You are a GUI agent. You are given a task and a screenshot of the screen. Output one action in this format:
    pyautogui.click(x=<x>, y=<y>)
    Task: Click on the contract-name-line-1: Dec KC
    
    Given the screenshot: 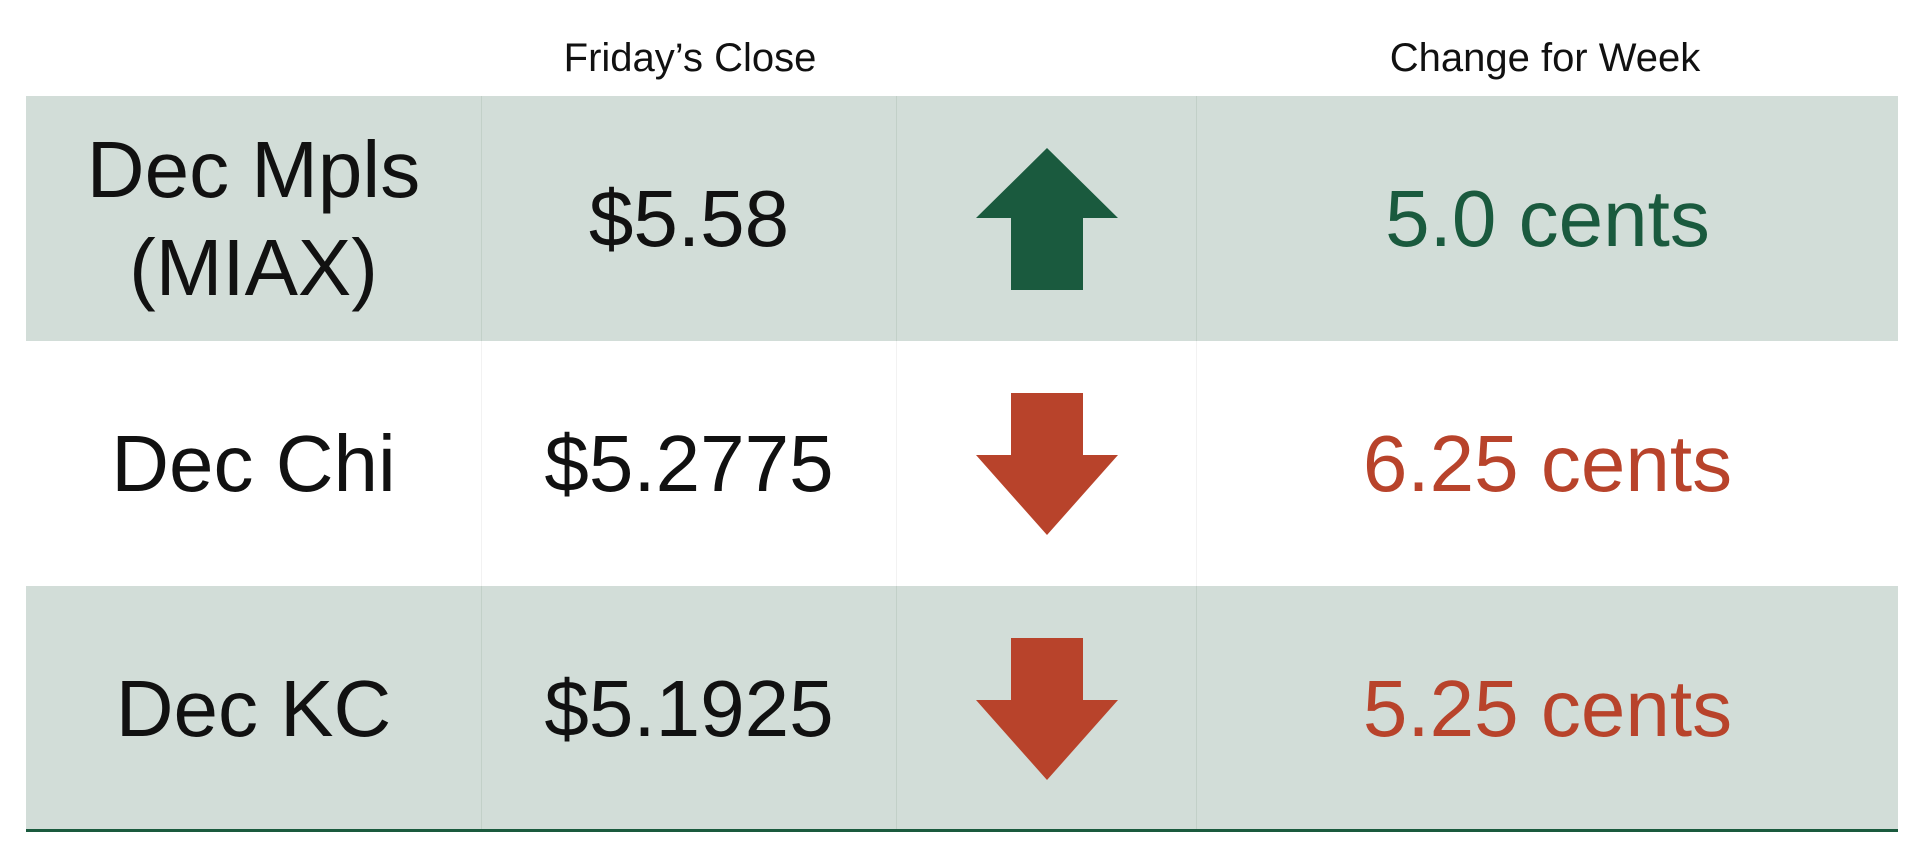 What is the action you would take?
    pyautogui.click(x=253, y=708)
    